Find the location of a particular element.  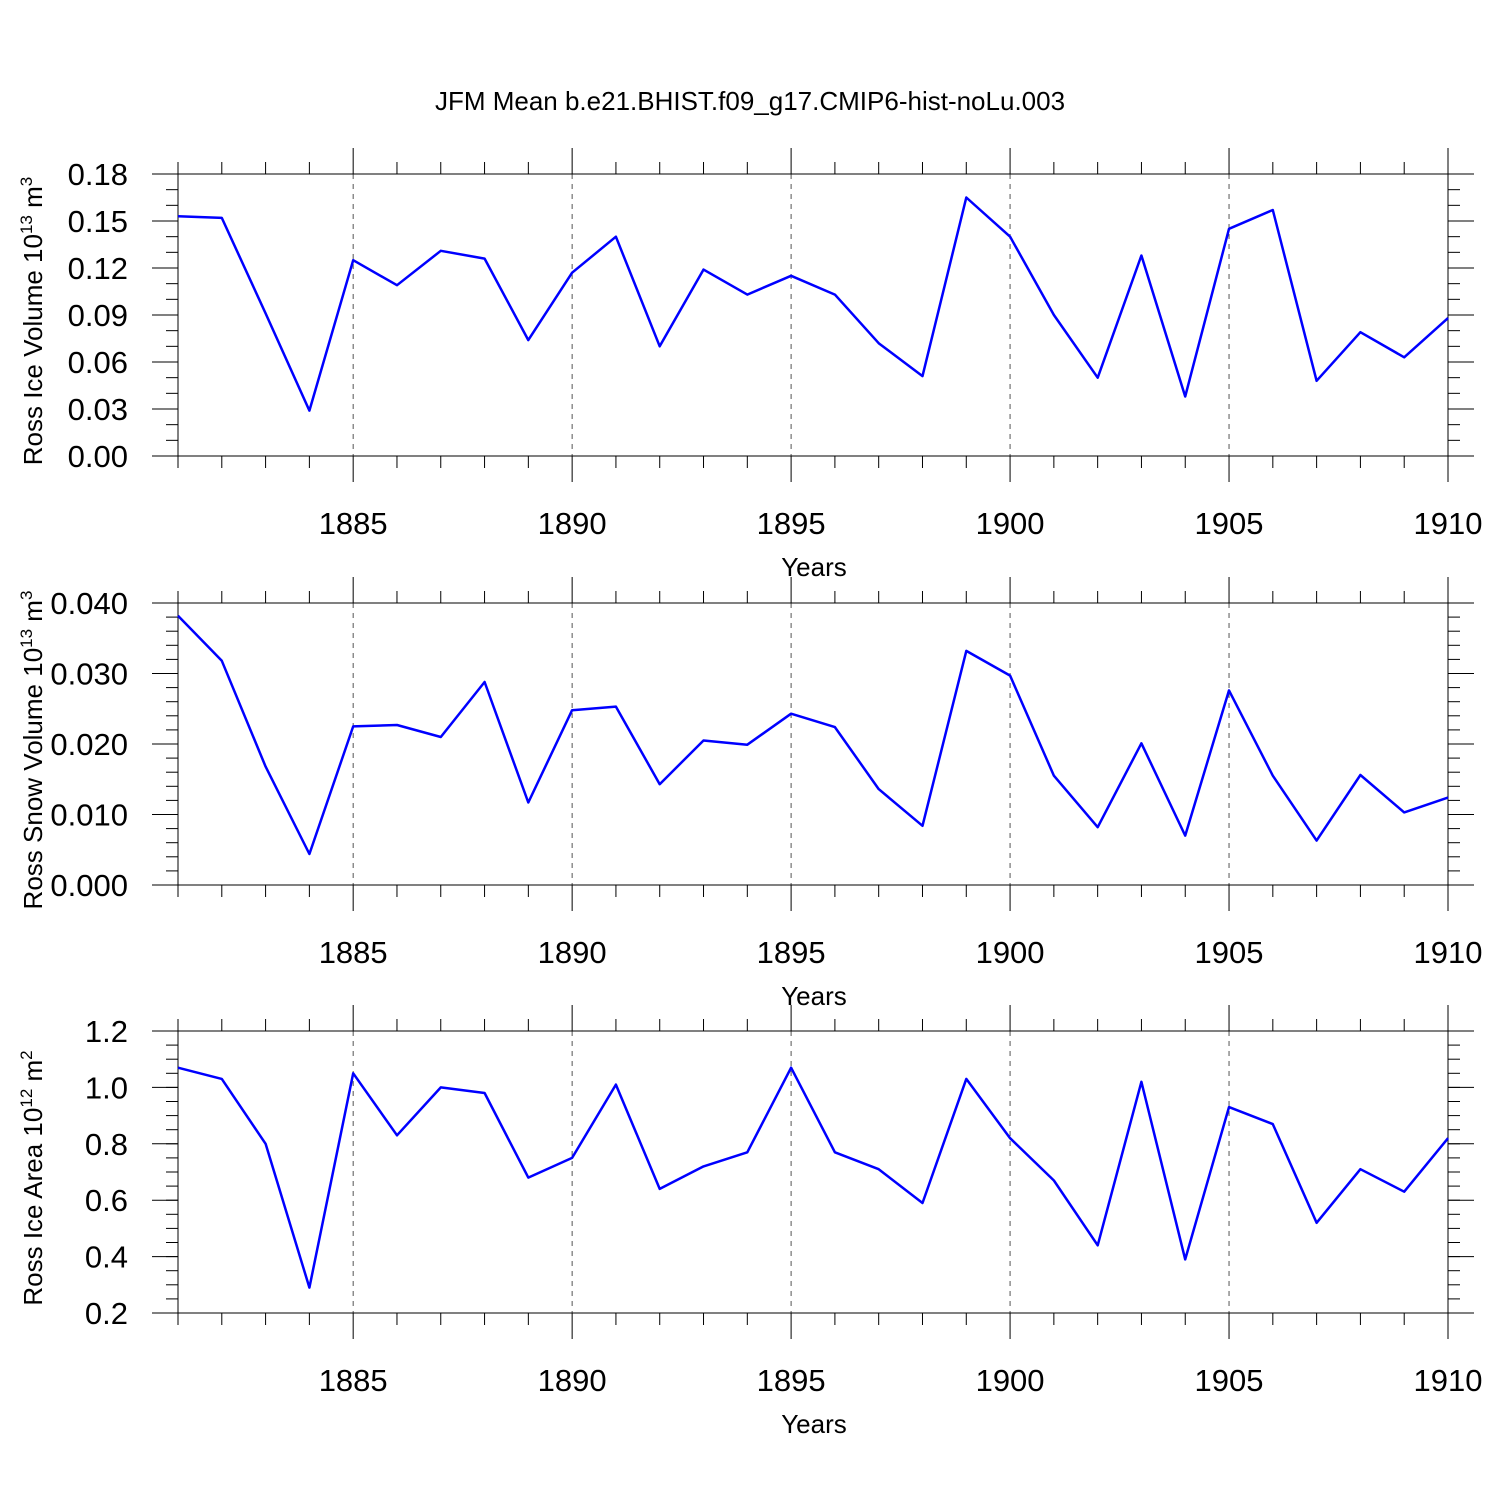

y-tick-label: 1.0 is located at coordinates (106, 1087).